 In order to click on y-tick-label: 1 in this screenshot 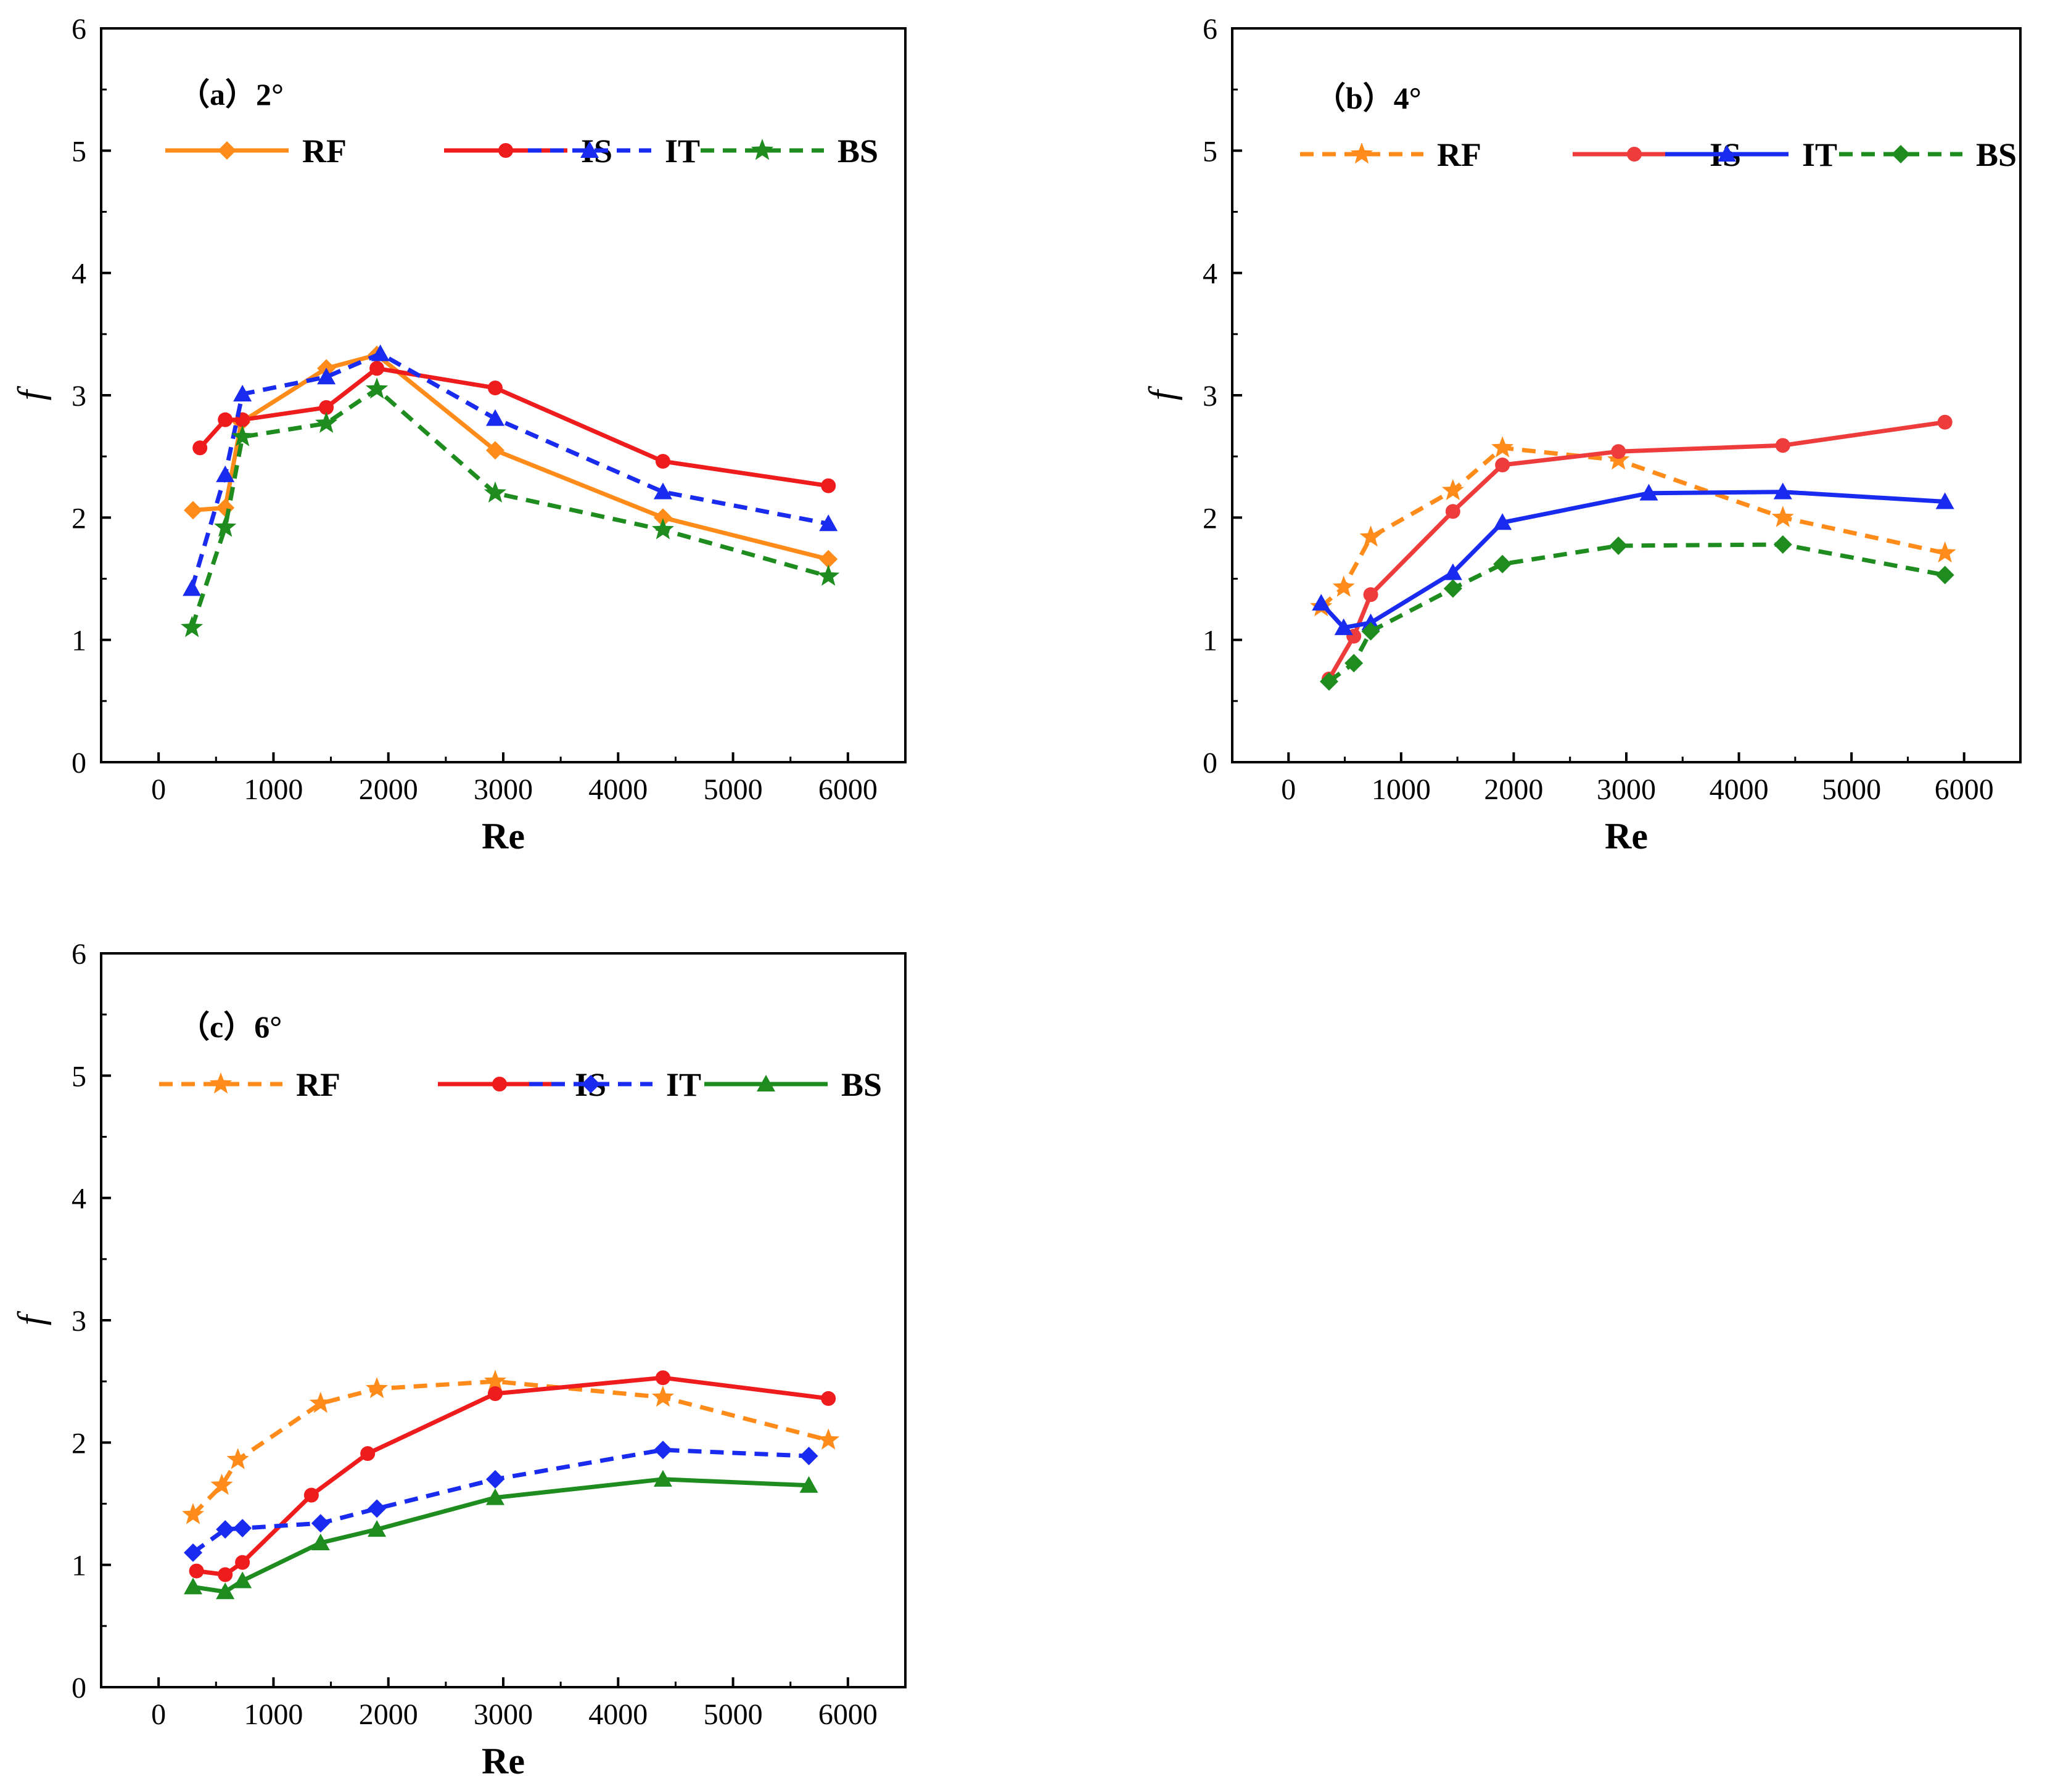, I will do `click(79, 1566)`.